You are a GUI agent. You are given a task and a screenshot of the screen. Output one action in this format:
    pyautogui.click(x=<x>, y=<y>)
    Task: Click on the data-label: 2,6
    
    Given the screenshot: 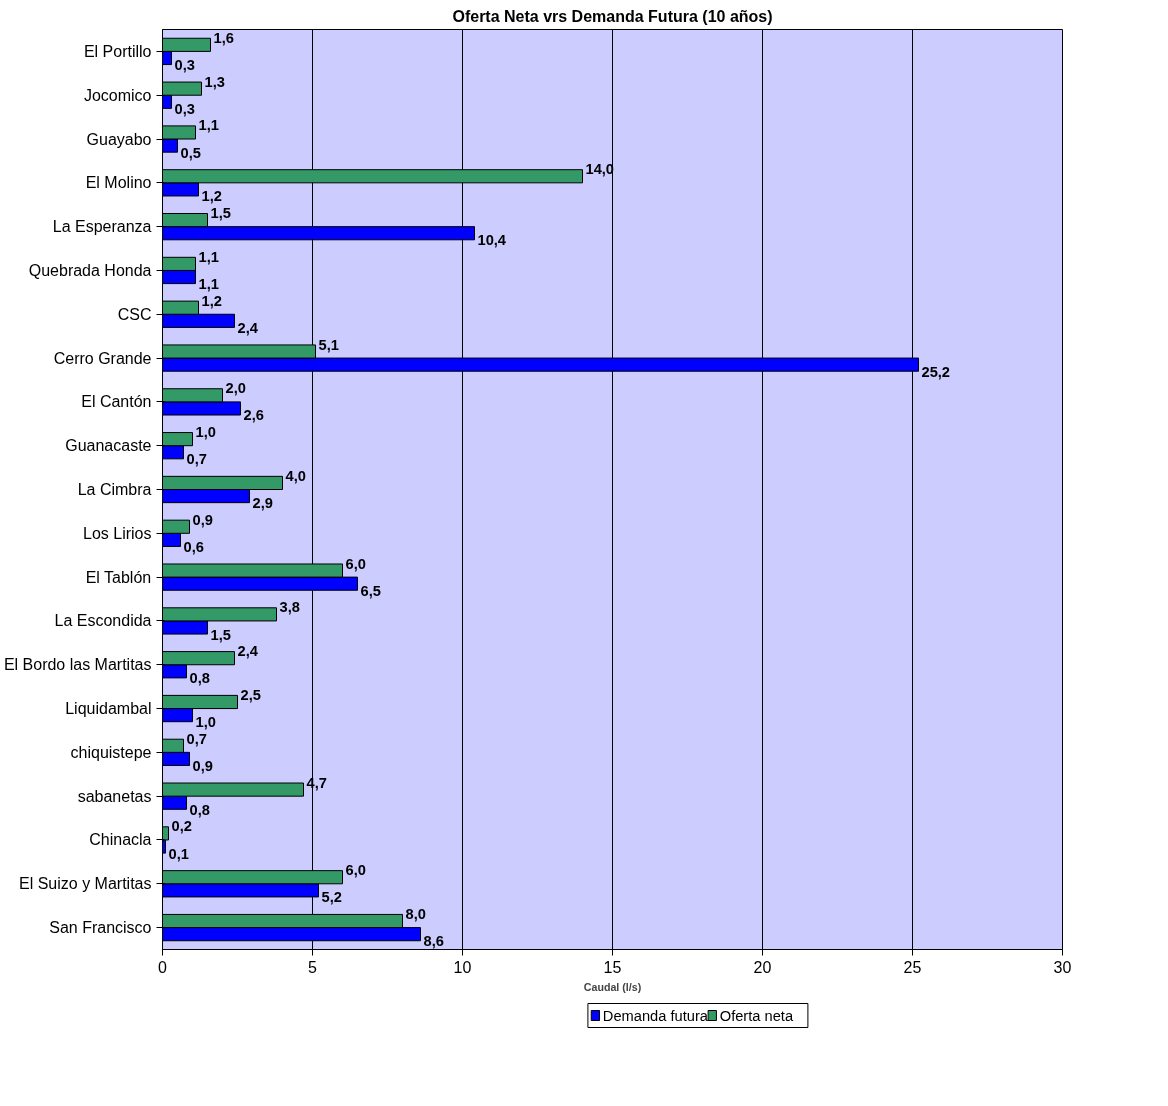 What is the action you would take?
    pyautogui.click(x=253, y=415)
    